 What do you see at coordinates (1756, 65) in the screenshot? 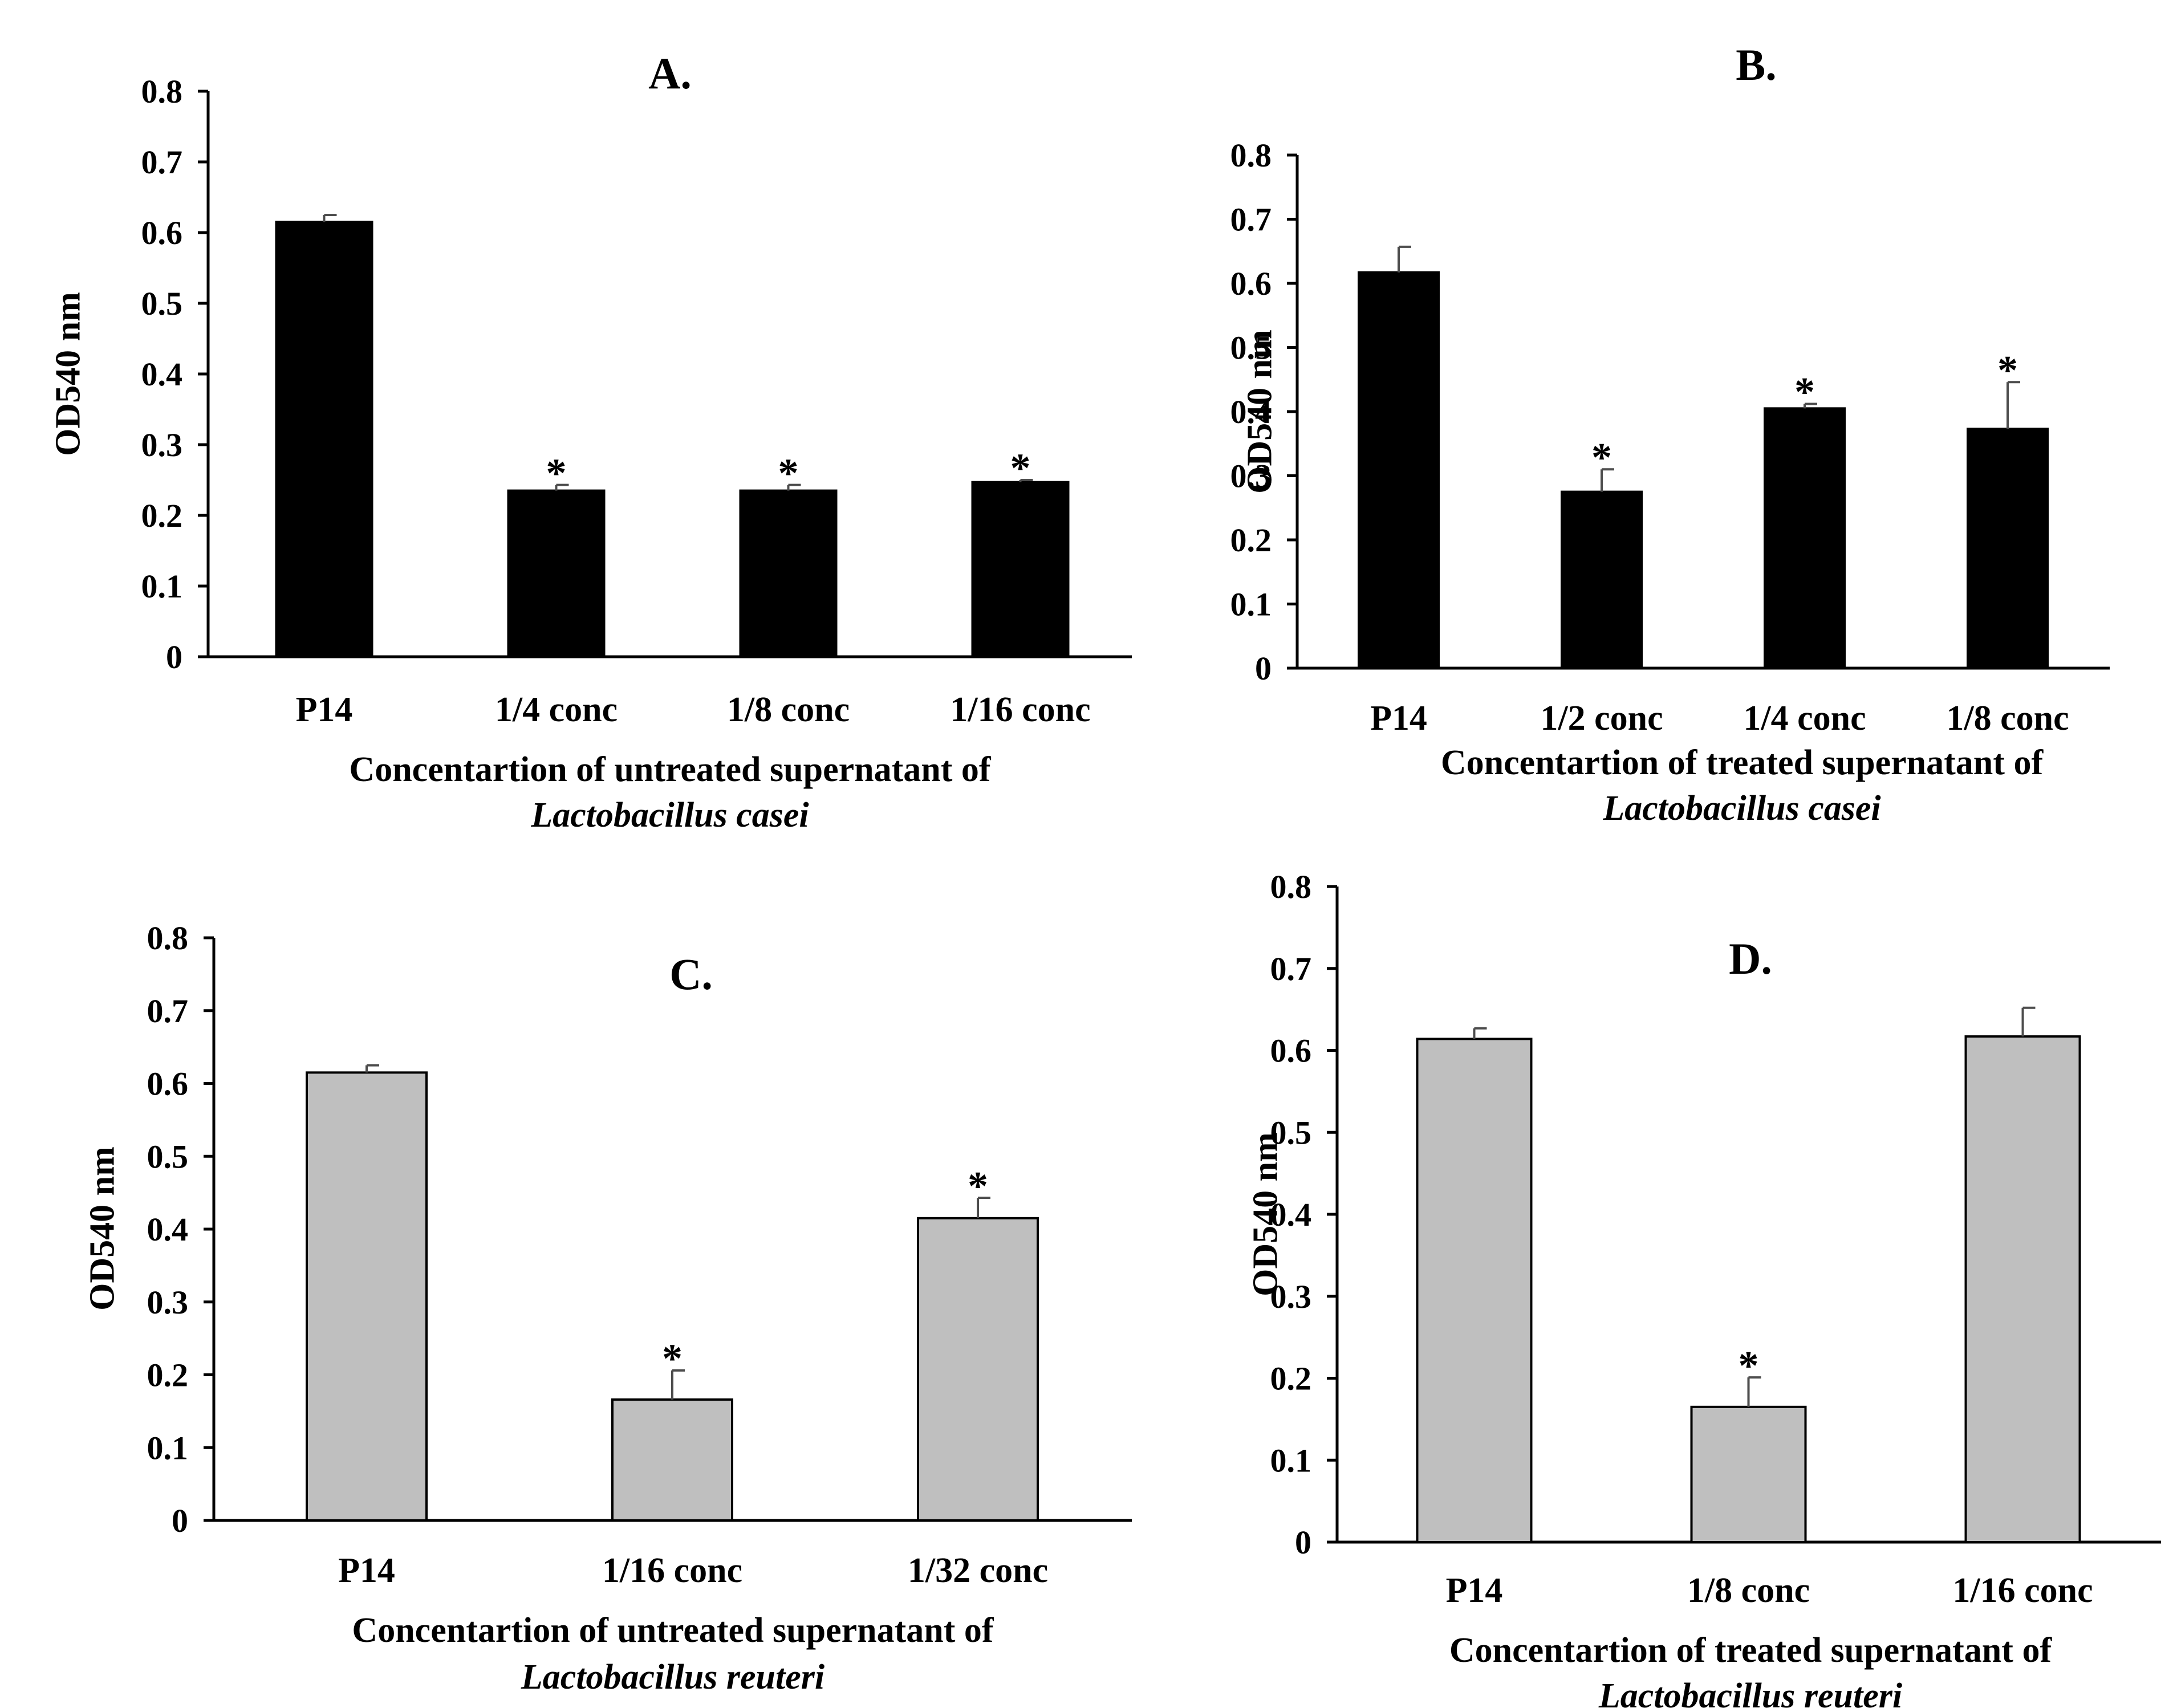
I see `panel-title: B.` at bounding box center [1756, 65].